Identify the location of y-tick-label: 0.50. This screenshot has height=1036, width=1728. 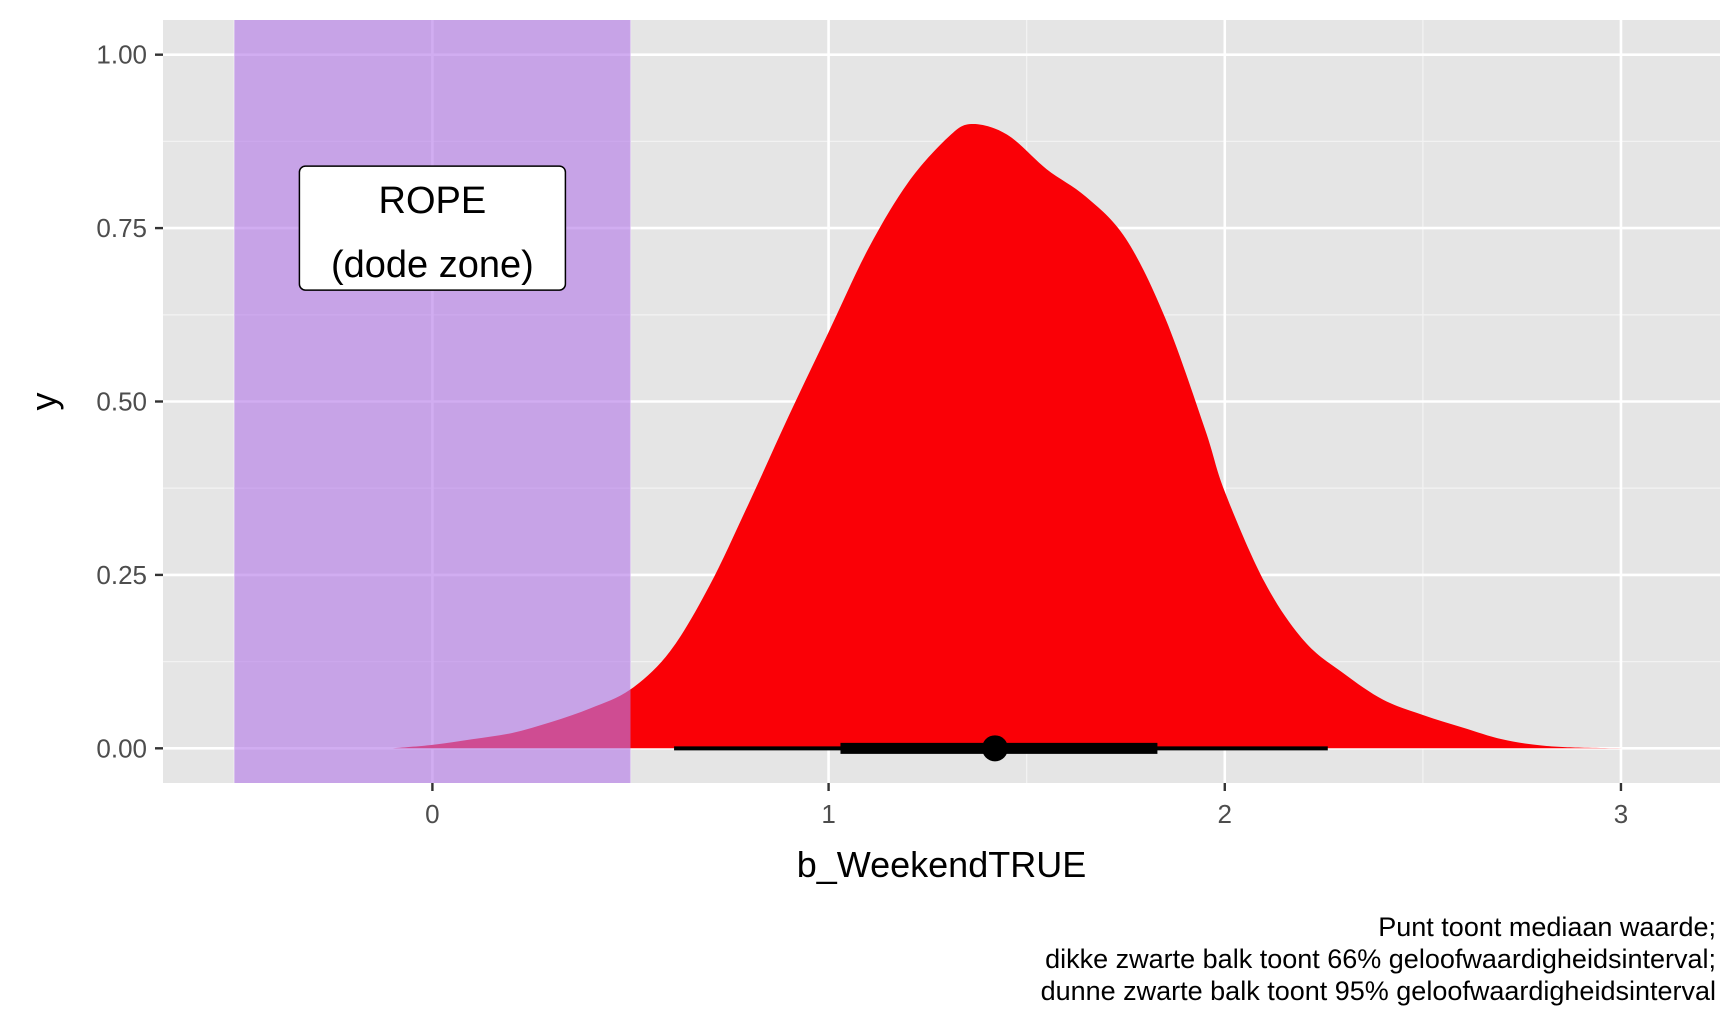
(121, 402).